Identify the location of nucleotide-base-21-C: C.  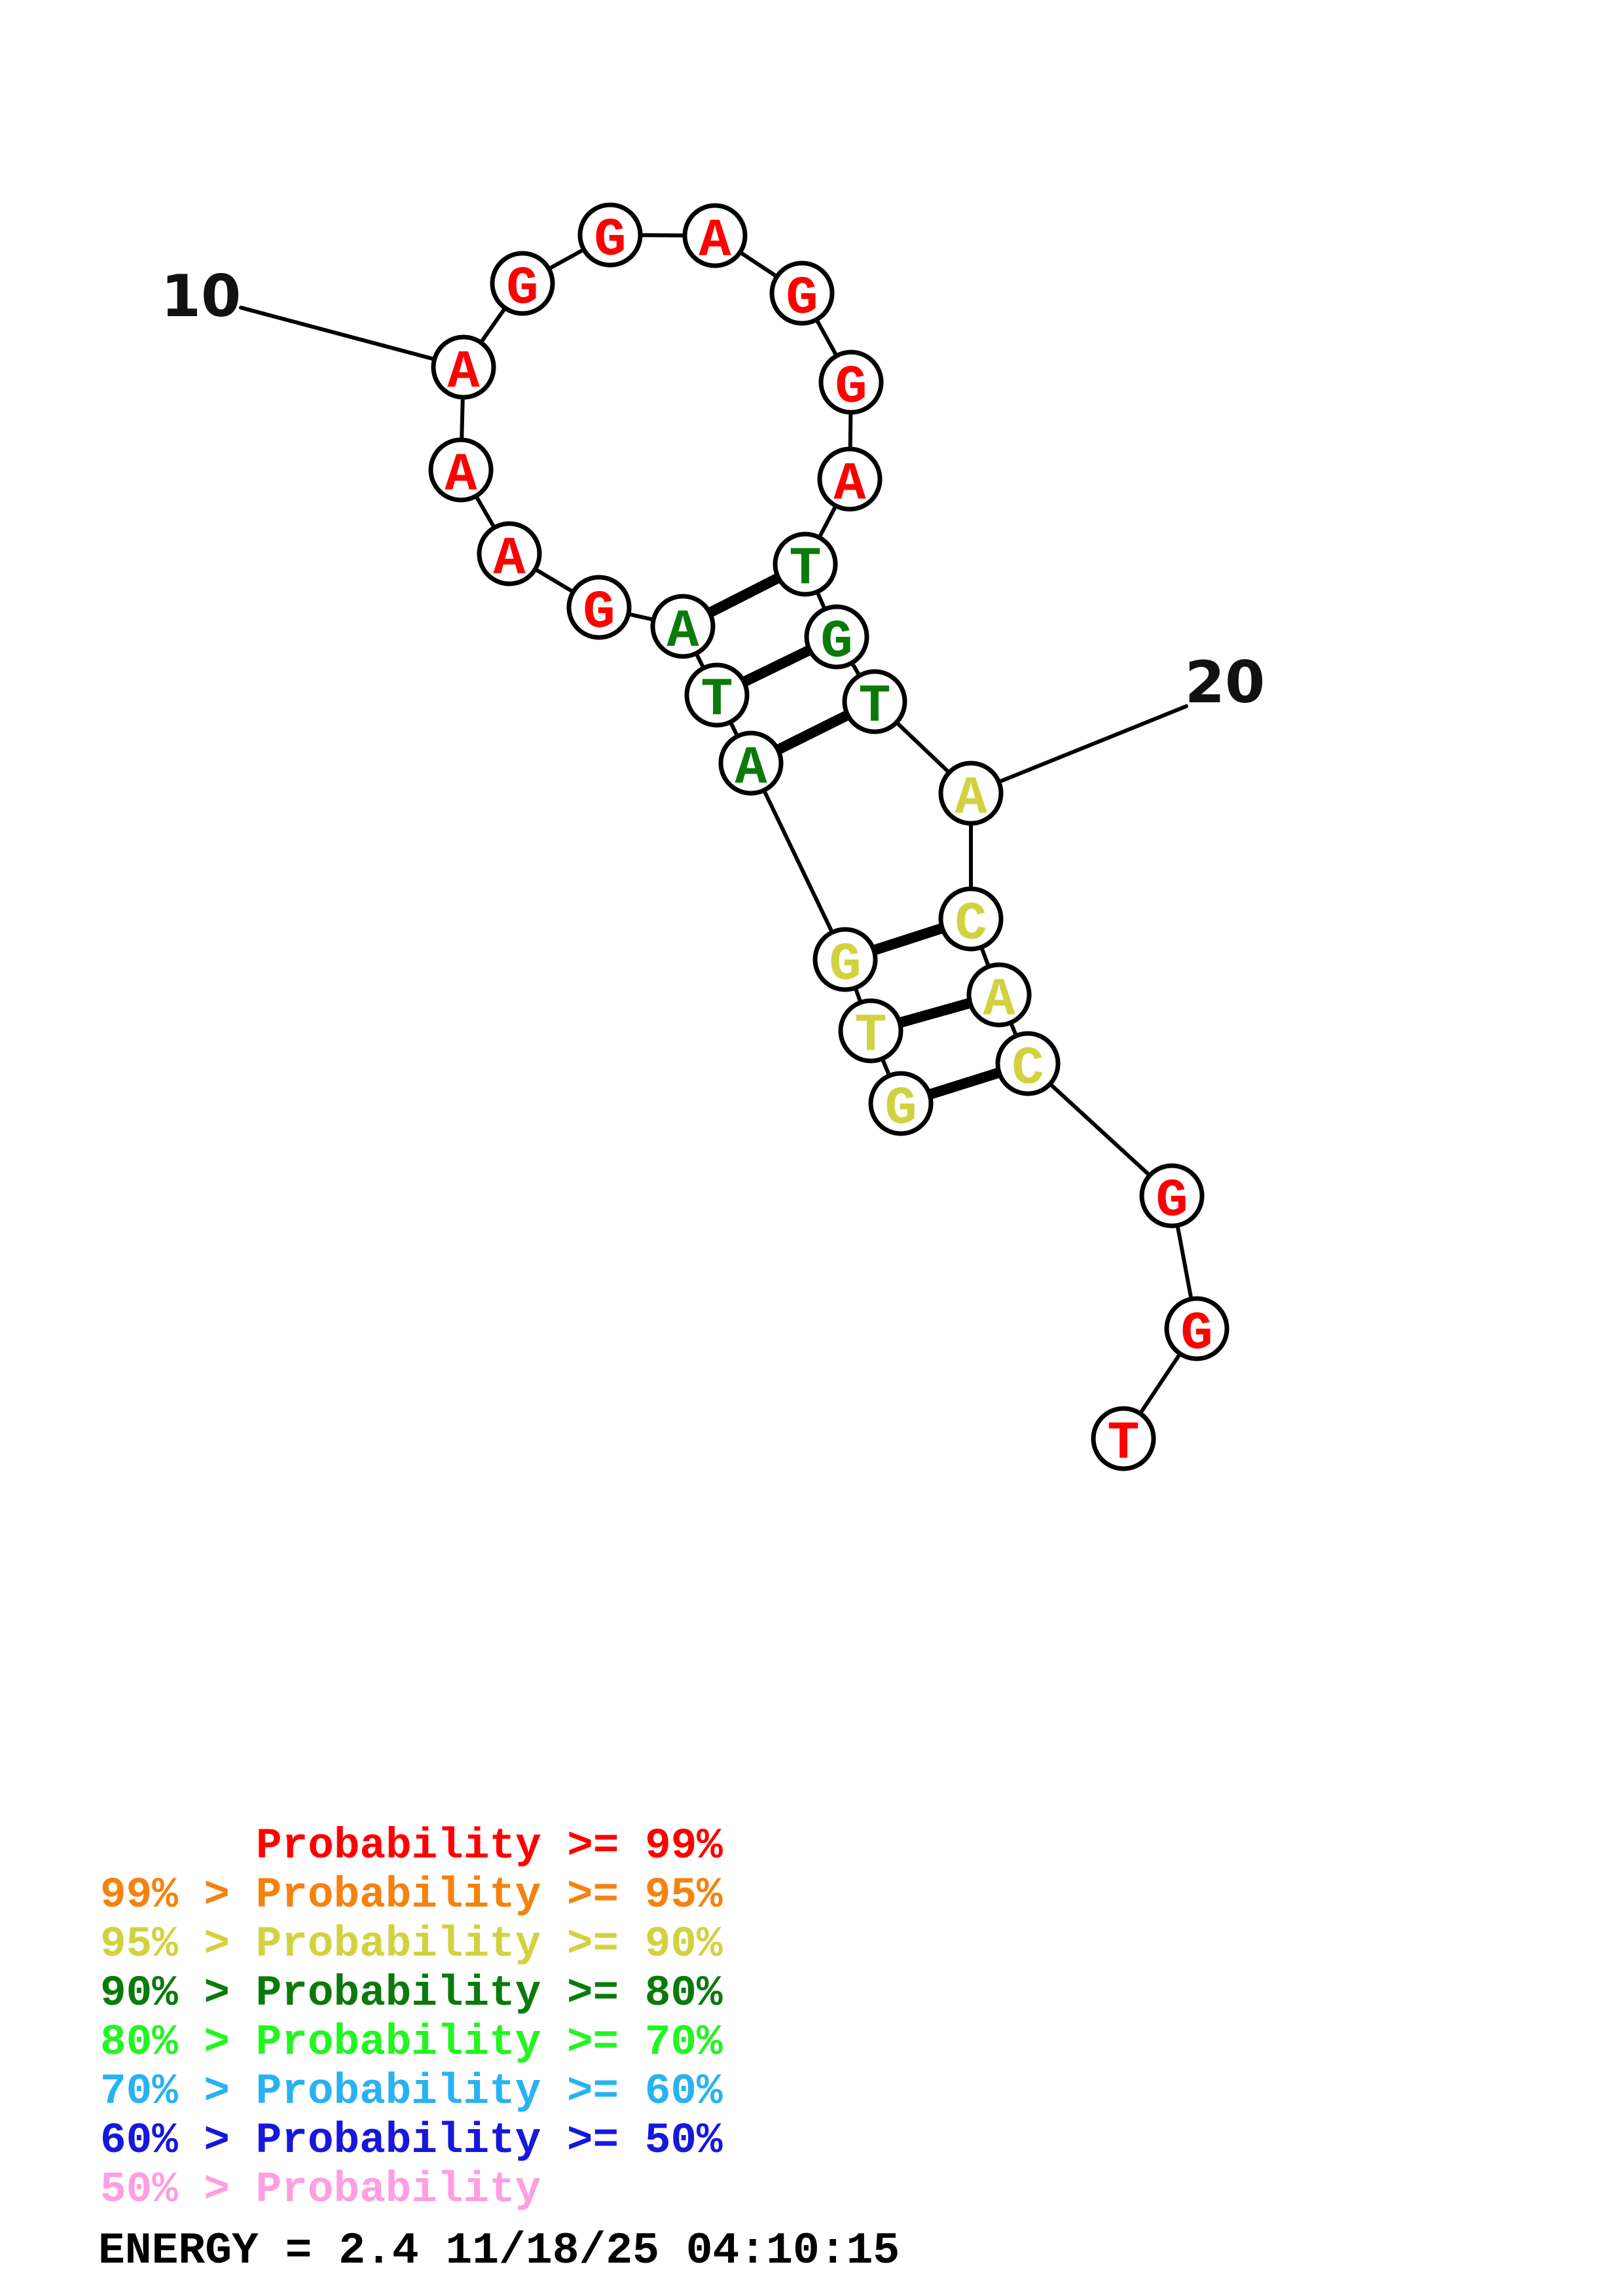
(971, 924).